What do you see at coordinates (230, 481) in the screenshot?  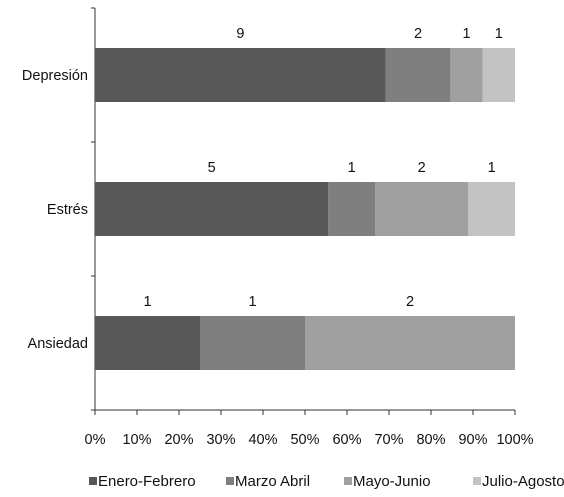 I see `legend-swatch-marzo-abril` at bounding box center [230, 481].